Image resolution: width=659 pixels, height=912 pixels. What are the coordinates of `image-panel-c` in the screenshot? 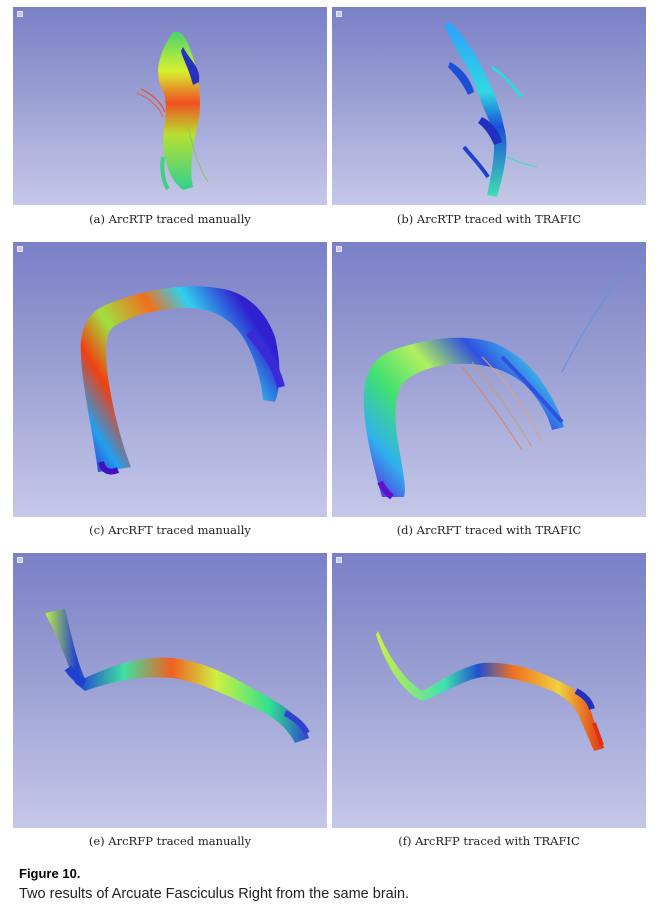 It's located at (170, 379).